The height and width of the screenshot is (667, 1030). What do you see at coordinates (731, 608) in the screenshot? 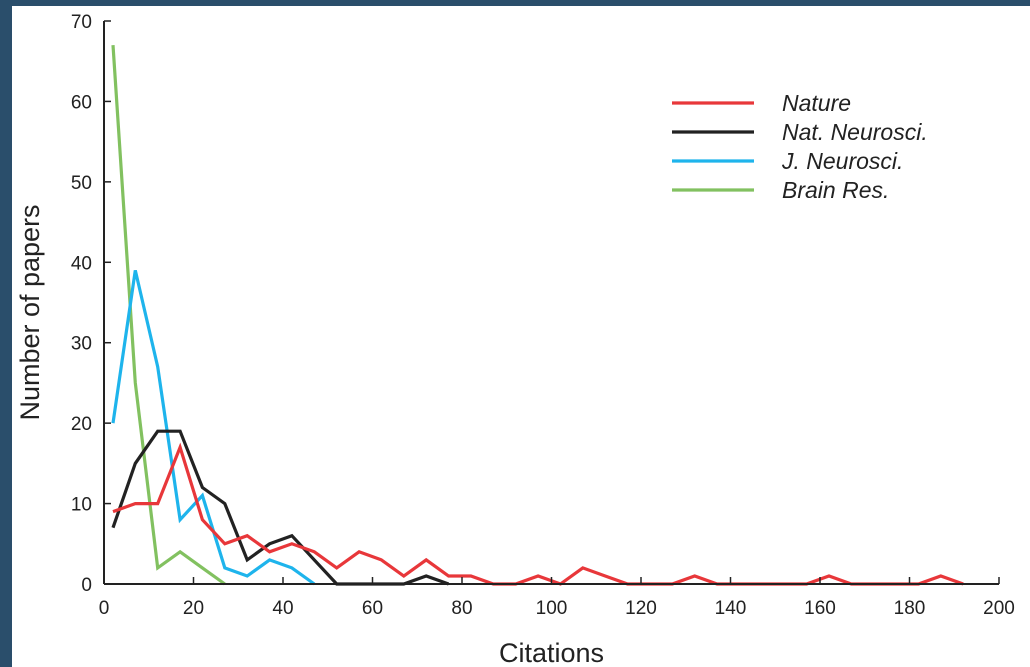
I see `x-tick-label: 140` at bounding box center [731, 608].